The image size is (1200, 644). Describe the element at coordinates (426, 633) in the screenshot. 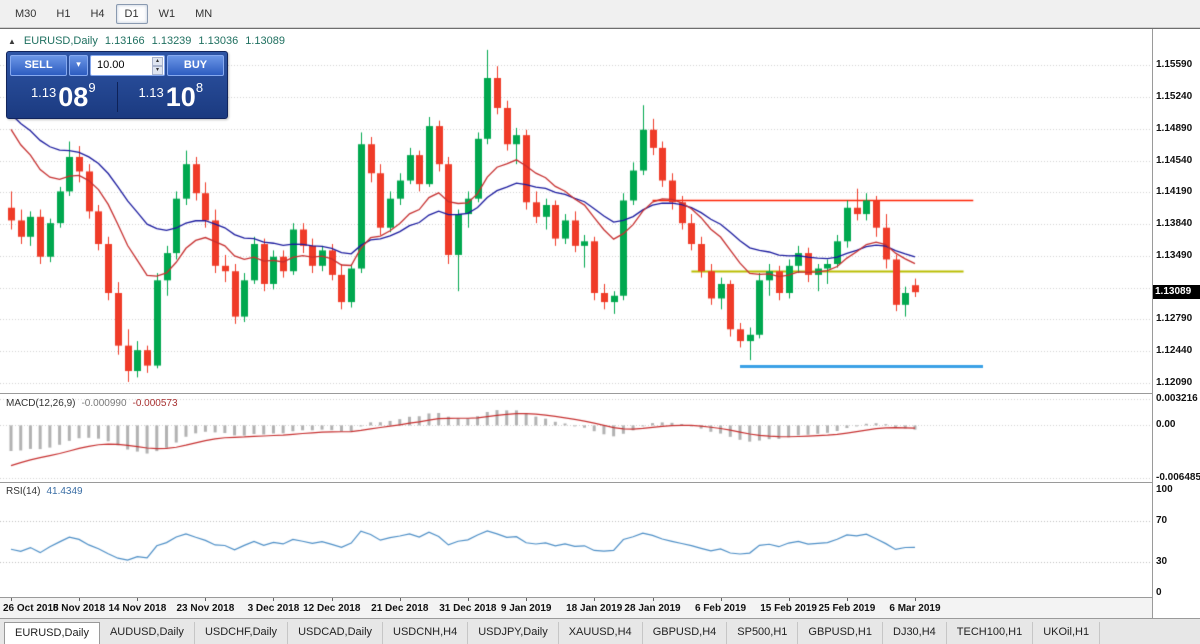

I see `chart-tab-usdcnh-h4: USDCNH,H4` at that location.